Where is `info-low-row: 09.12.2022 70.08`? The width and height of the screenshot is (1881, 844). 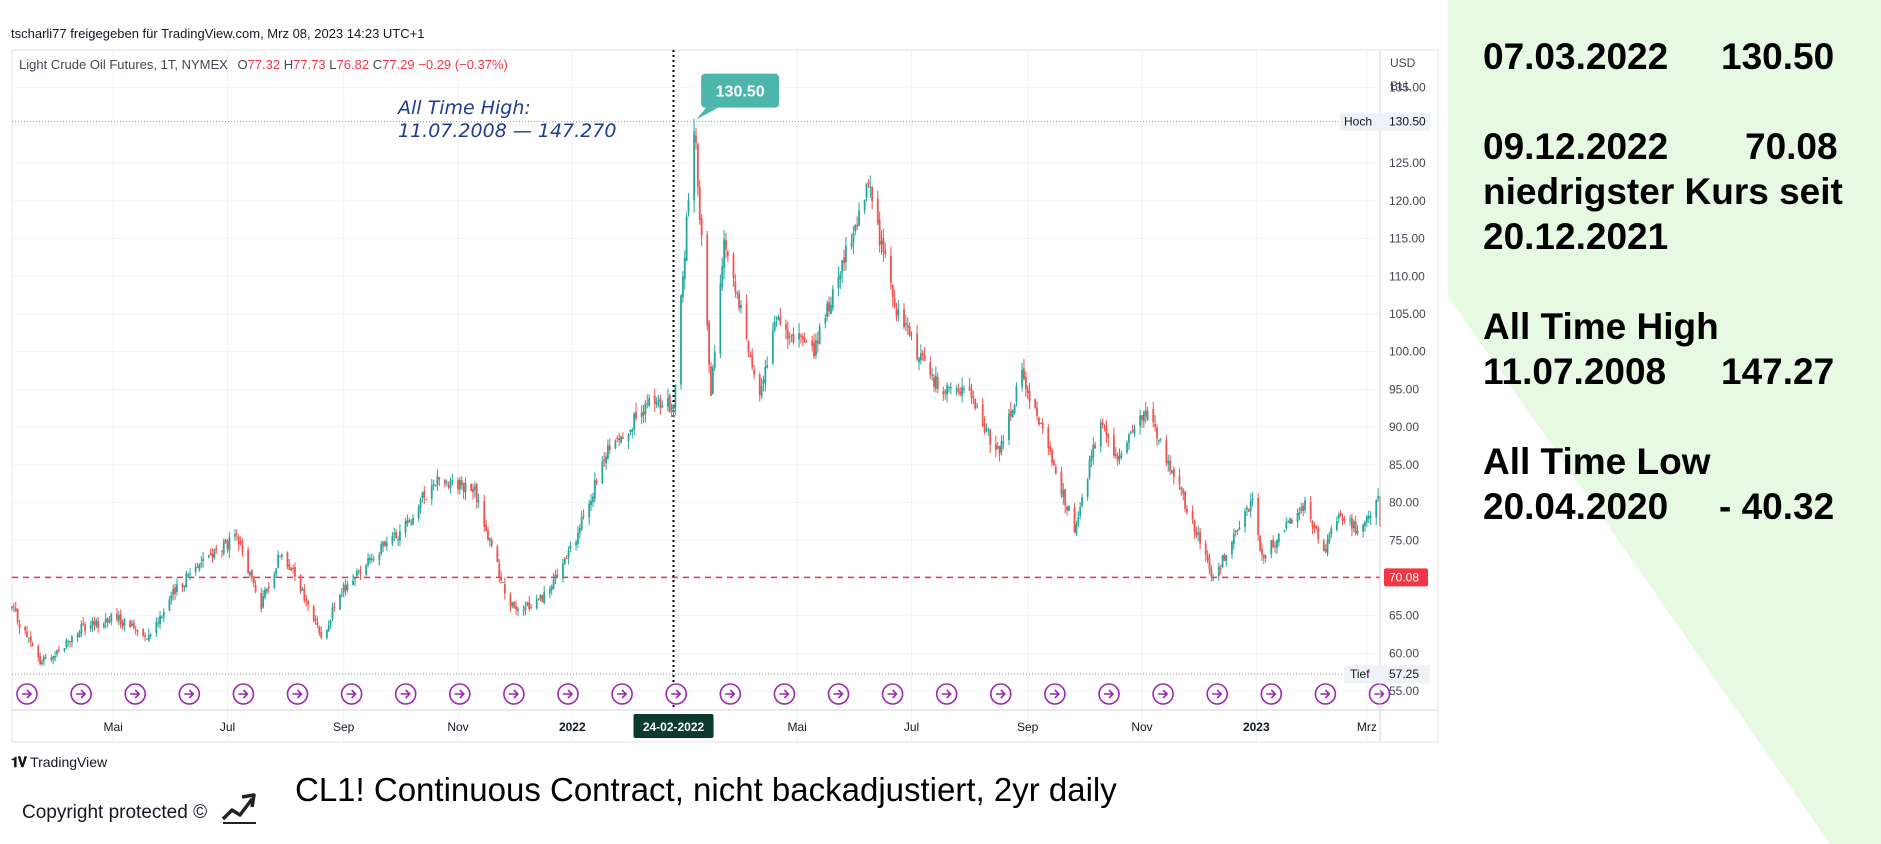 info-low-row: 09.12.2022 70.08 is located at coordinates (1663, 146).